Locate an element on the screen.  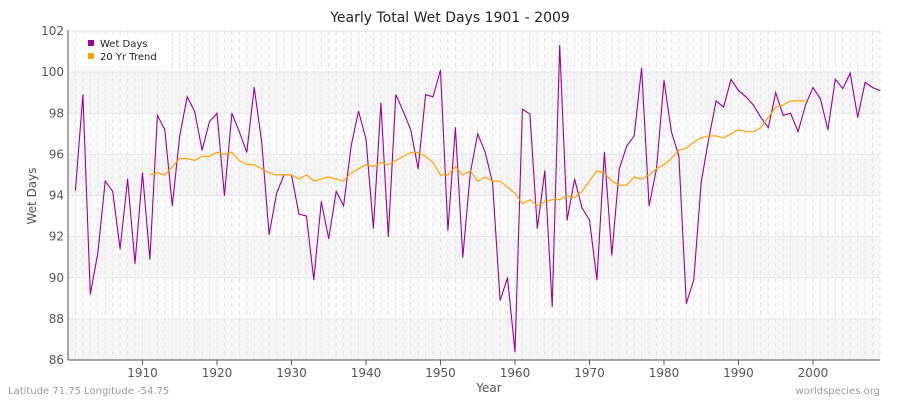
x-tick-label: 1960 is located at coordinates (515, 373).